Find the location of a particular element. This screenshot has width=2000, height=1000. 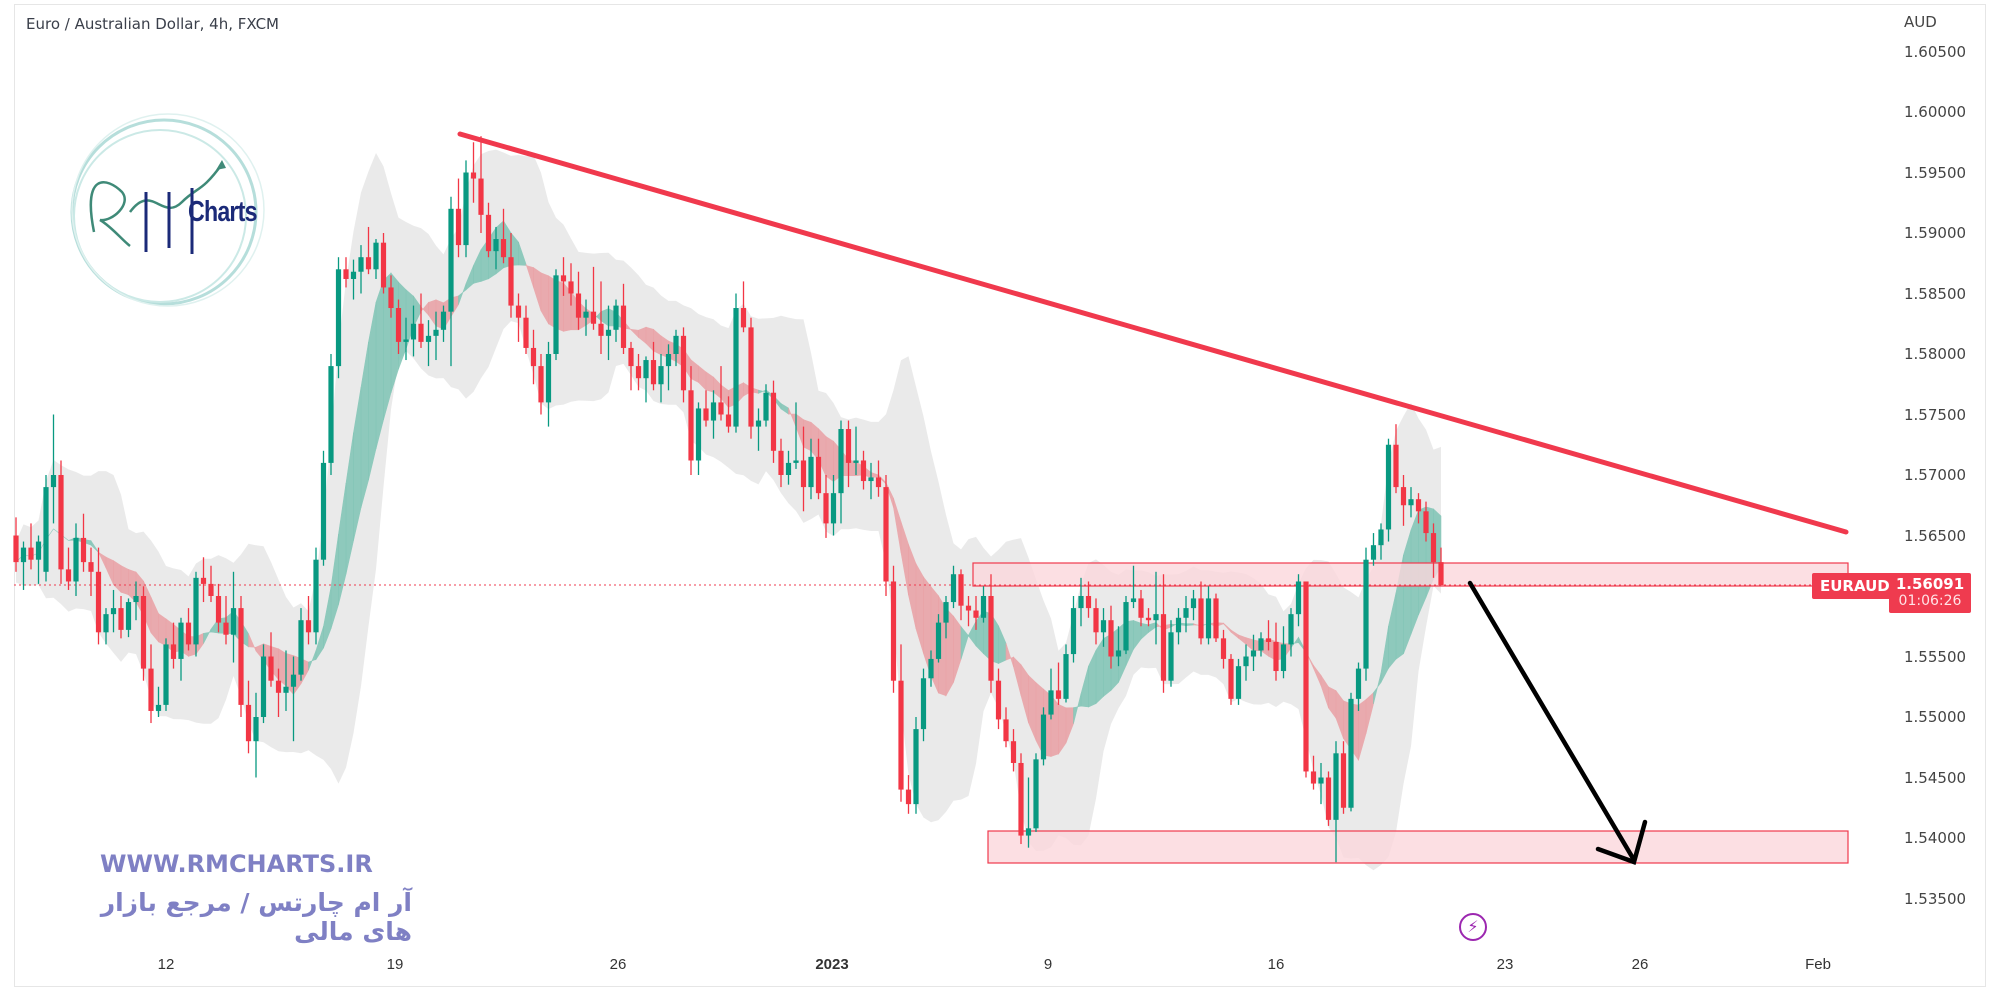

price-zones is located at coordinates (1410, 713).